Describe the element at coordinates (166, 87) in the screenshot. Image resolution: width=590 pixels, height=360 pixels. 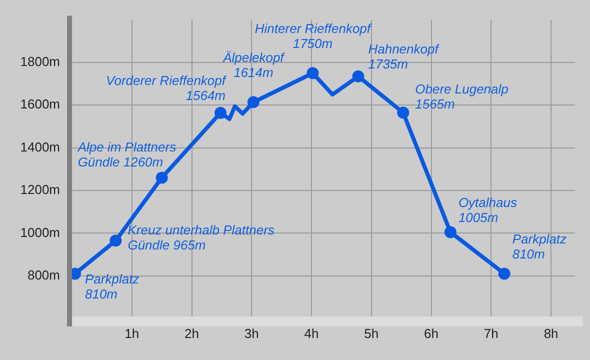
I see `annotation: Vorderer Rieffenkopf 1564m` at that location.